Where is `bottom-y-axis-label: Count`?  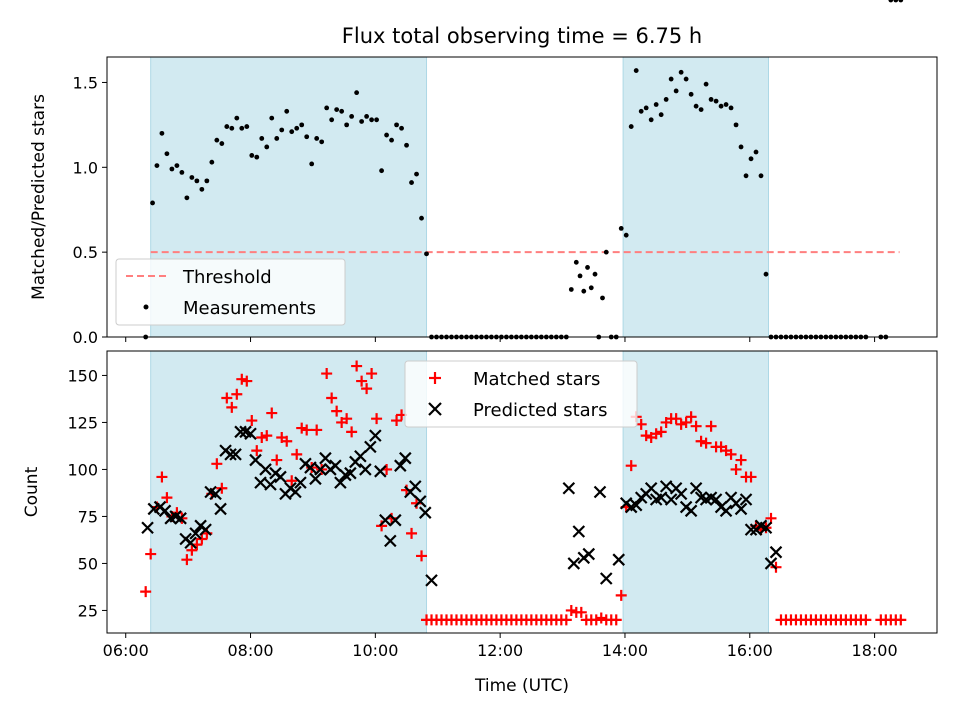
bottom-y-axis-label: Count is located at coordinates (32, 491).